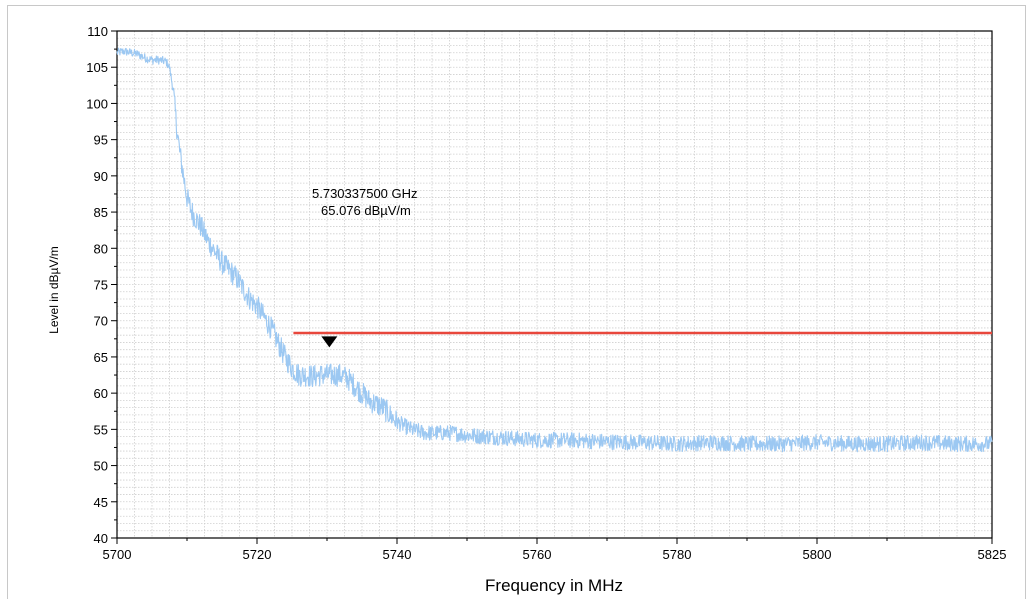 The image size is (1033, 599). What do you see at coordinates (992, 554) in the screenshot?
I see `x-tick-label: 5825` at bounding box center [992, 554].